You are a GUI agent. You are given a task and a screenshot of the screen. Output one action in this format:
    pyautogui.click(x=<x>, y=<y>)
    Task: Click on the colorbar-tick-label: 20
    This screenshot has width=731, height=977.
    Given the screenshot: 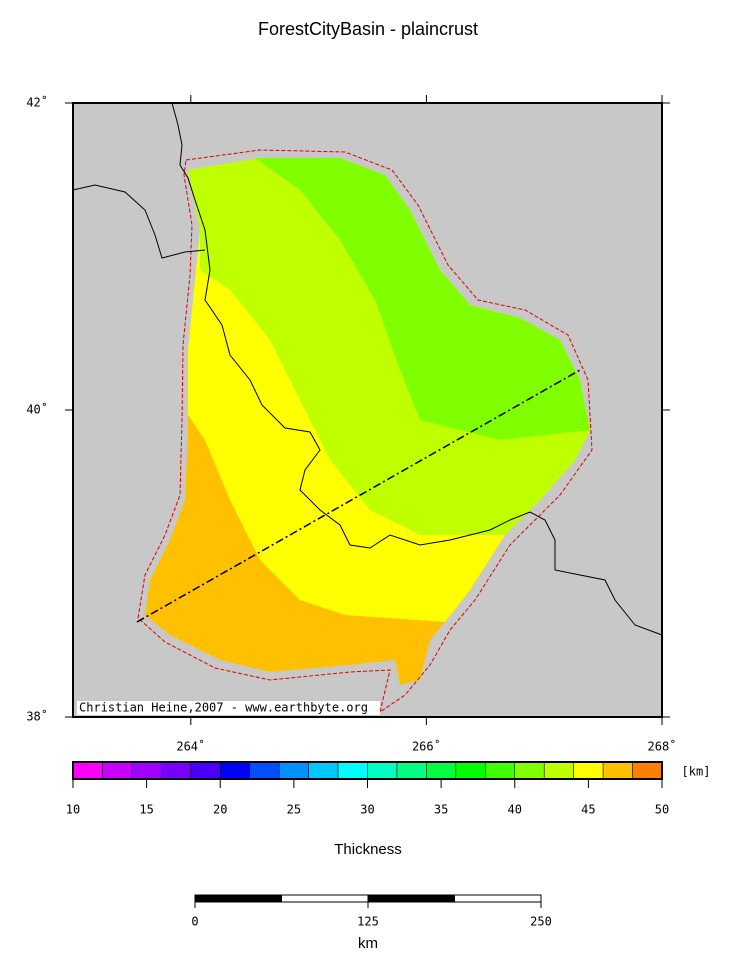 What is the action you would take?
    pyautogui.click(x=220, y=810)
    